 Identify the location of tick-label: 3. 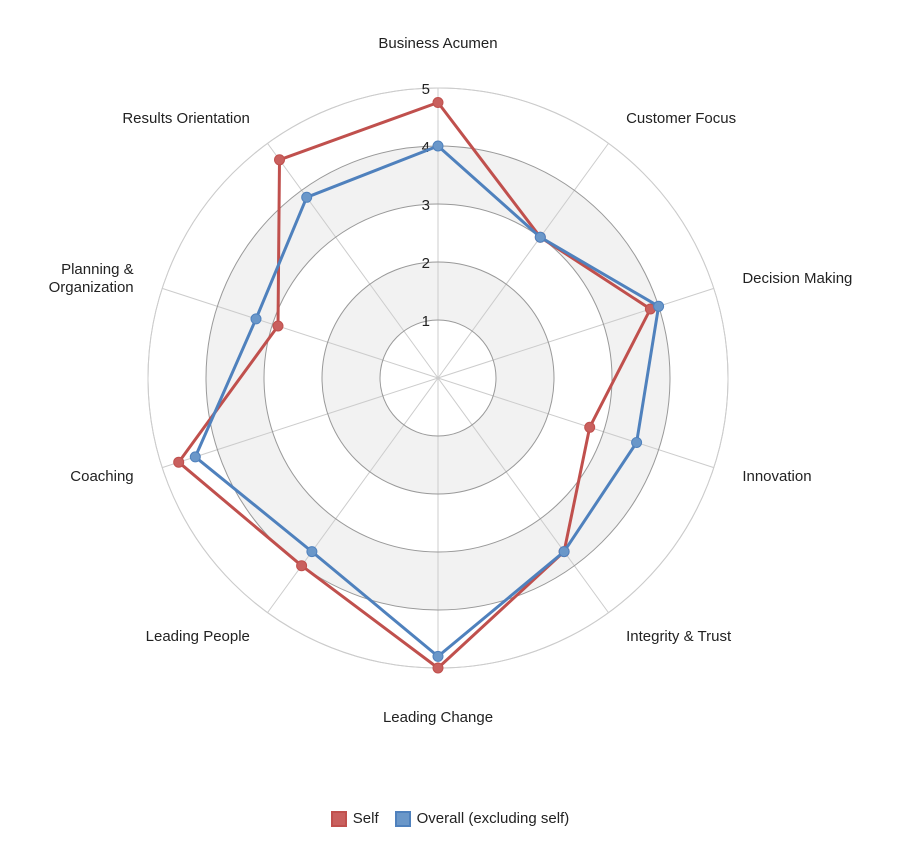
(426, 205).